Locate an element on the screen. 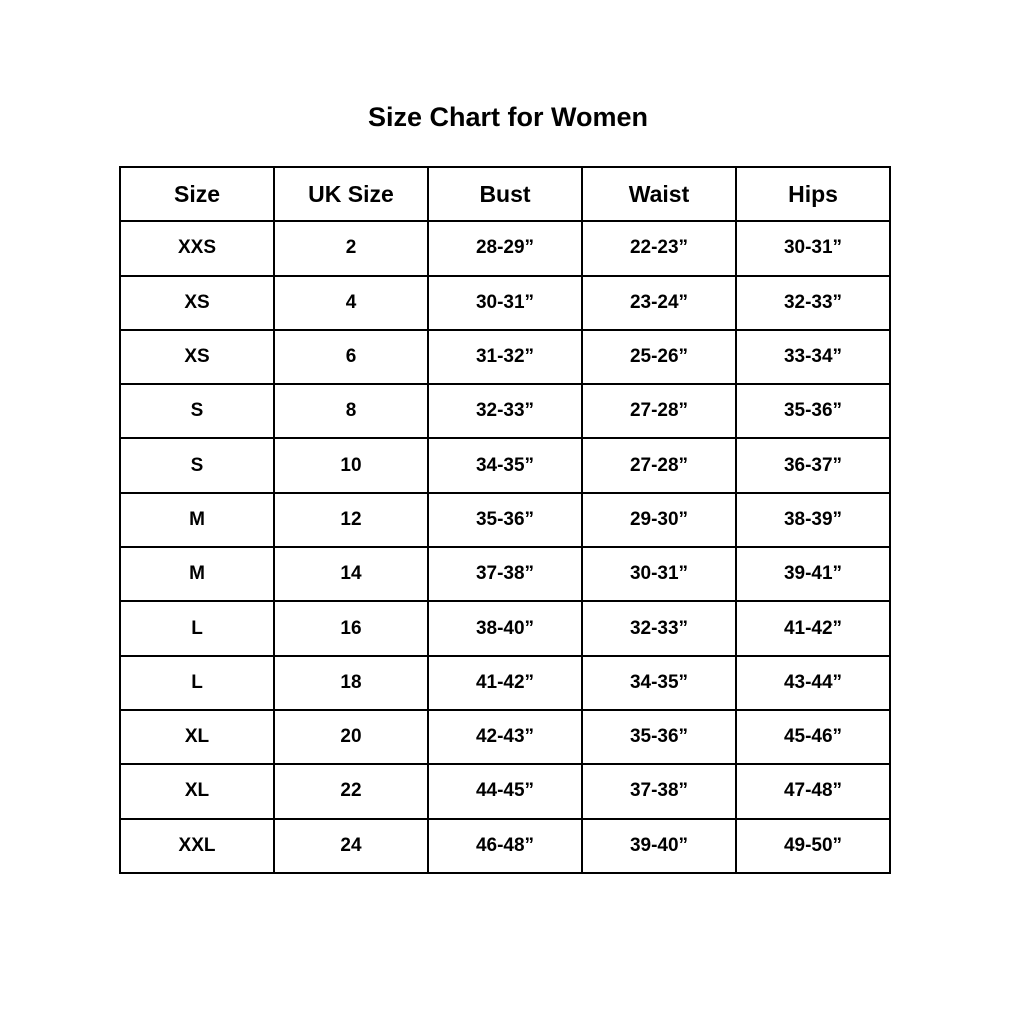 The image size is (1024, 1024). table-cell: 38-40” is located at coordinates (505, 628).